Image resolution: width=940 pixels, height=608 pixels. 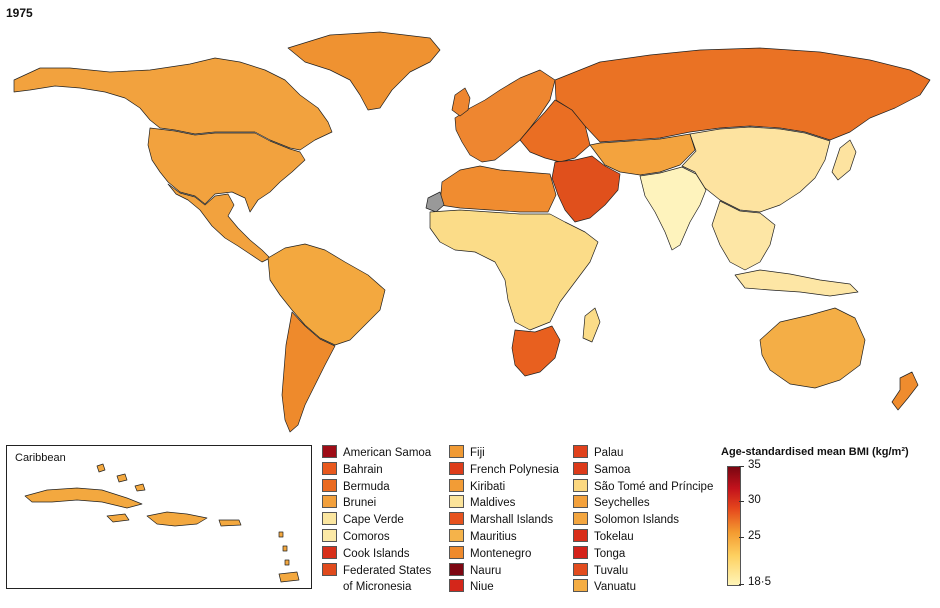 I want to click on legend-label: Mauritius, so click(x=493, y=536).